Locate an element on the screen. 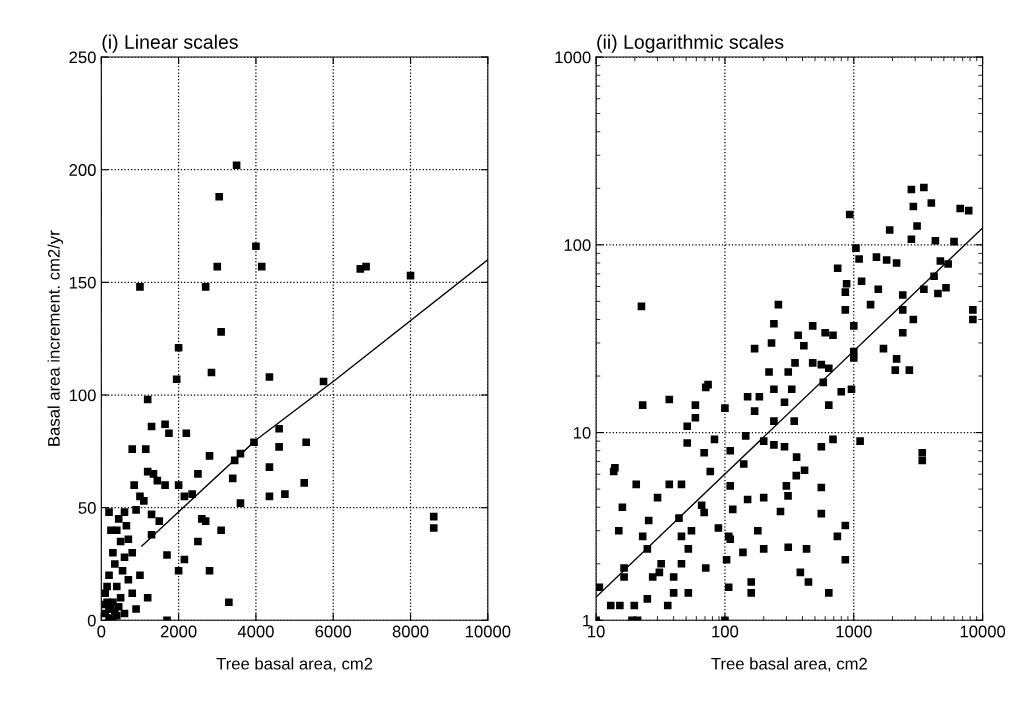 Image resolution: width=1013 pixels, height=713 pixels. y-tick-label: 10 is located at coordinates (582, 432).